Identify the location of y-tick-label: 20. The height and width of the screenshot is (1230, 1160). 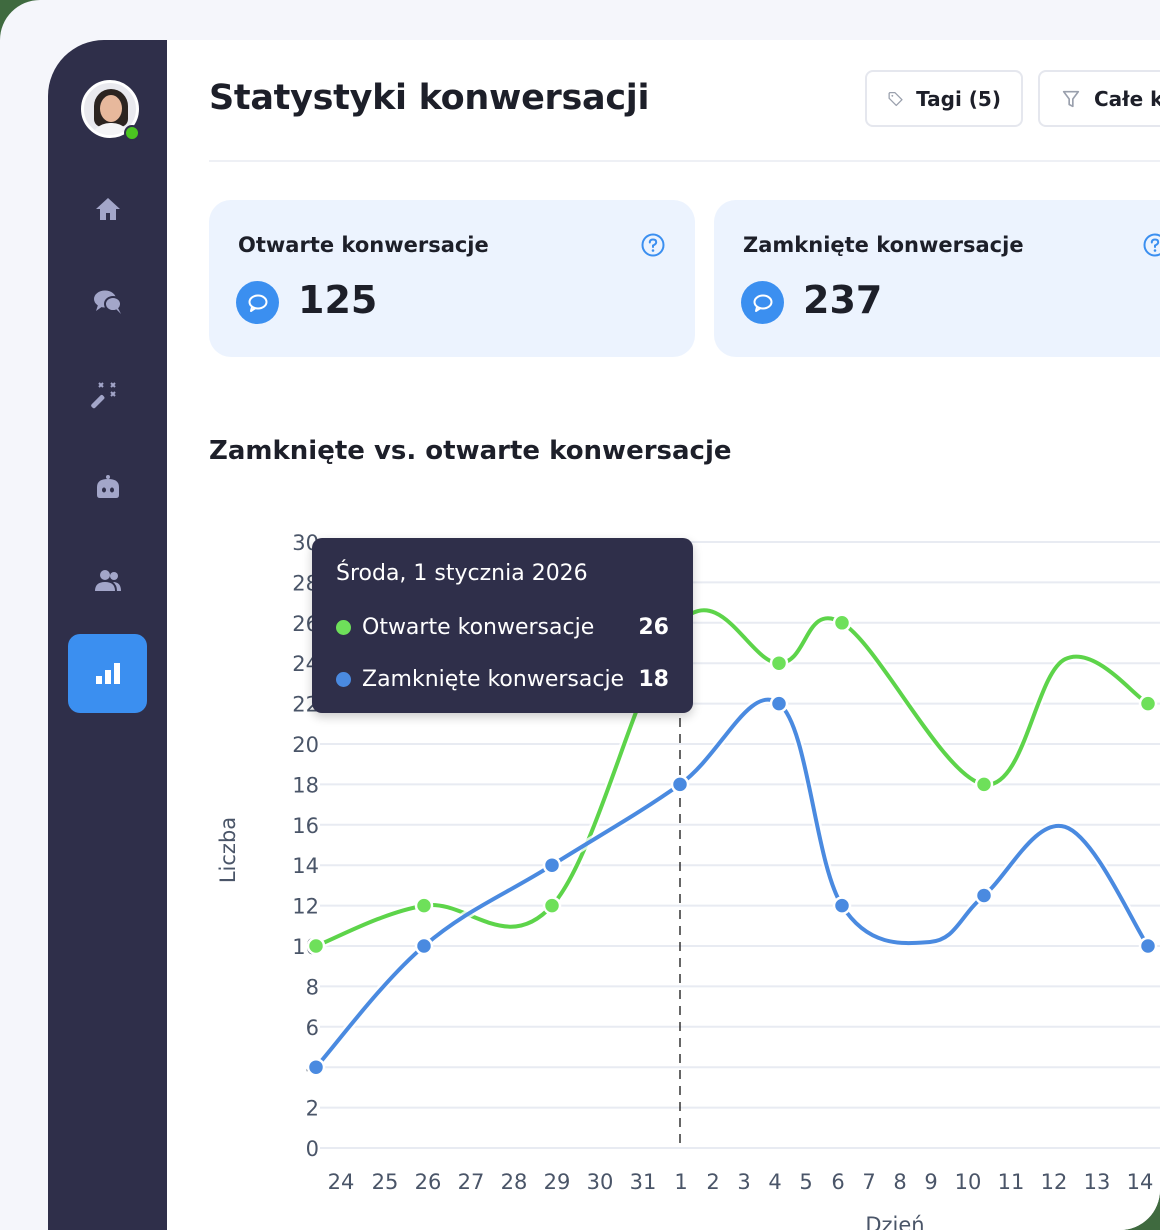
(305, 745).